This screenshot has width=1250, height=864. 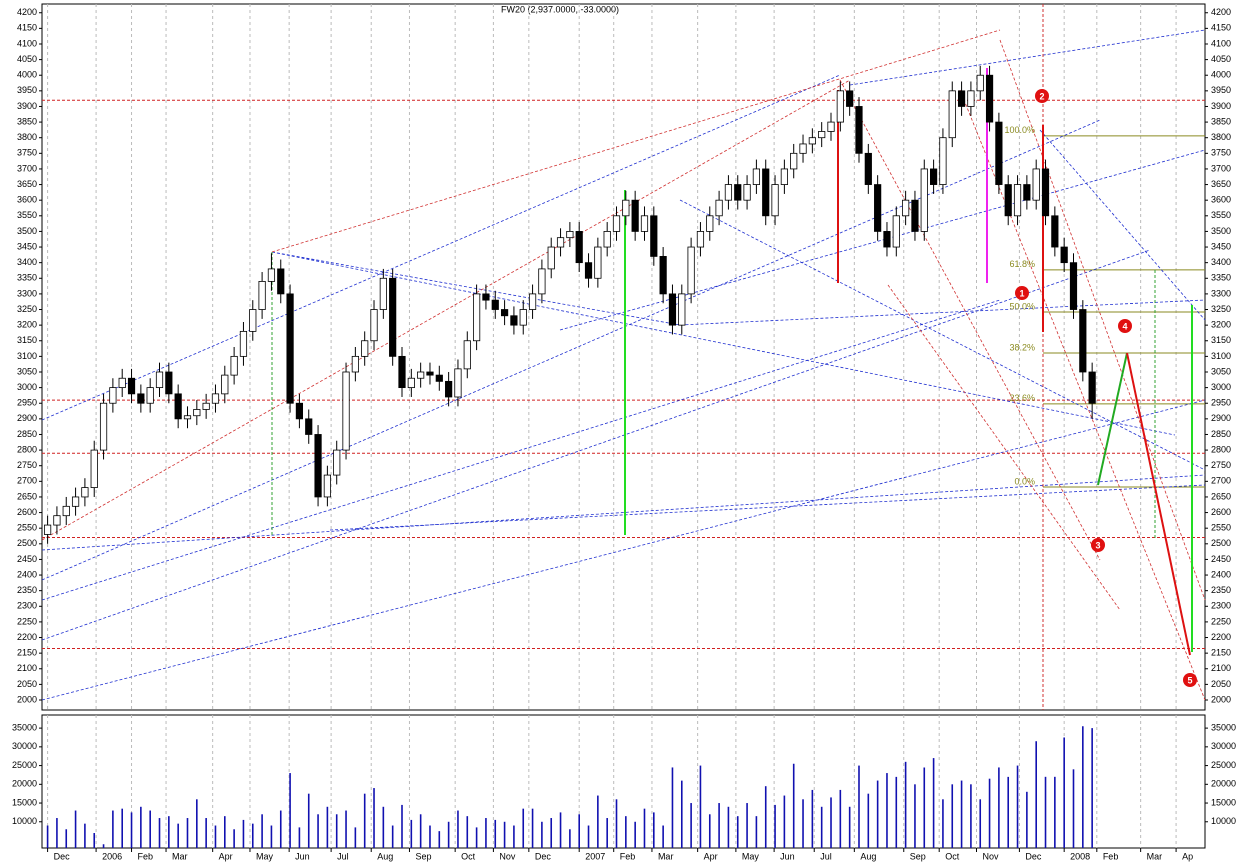 I want to click on fib-label: 50.0%, so click(x=1022, y=306).